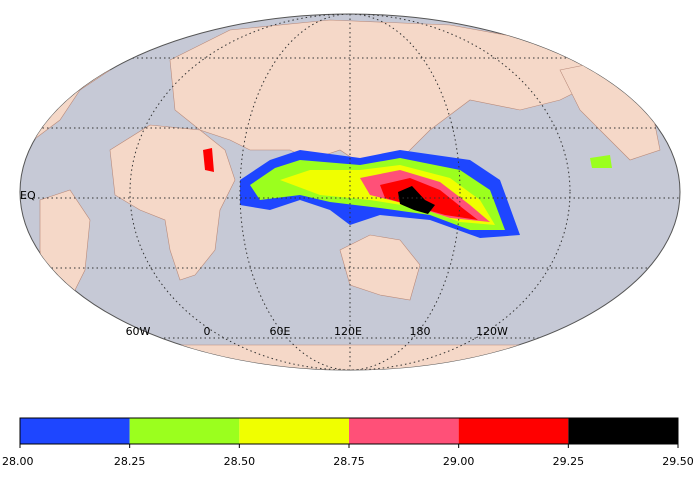  Describe the element at coordinates (459, 461) in the screenshot. I see `colorbar-tick-label: 29.00` at that location.